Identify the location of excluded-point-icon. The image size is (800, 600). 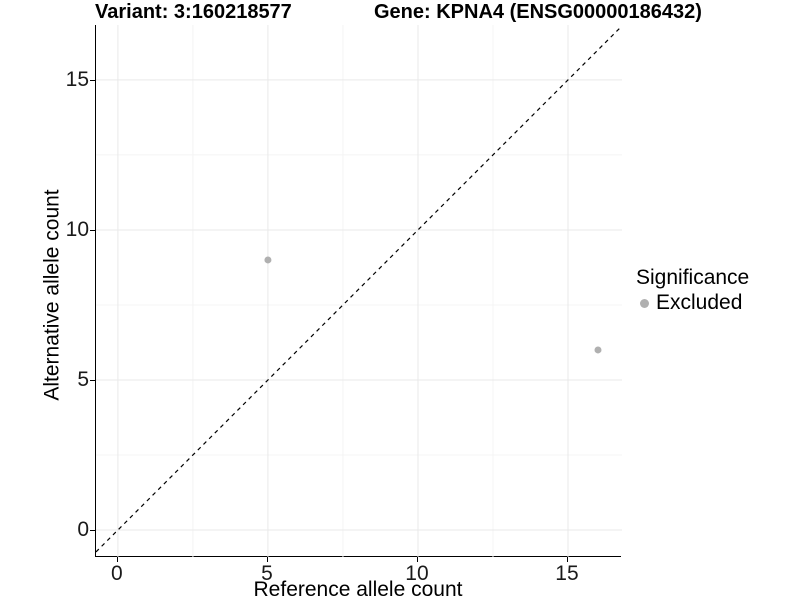
(644, 303).